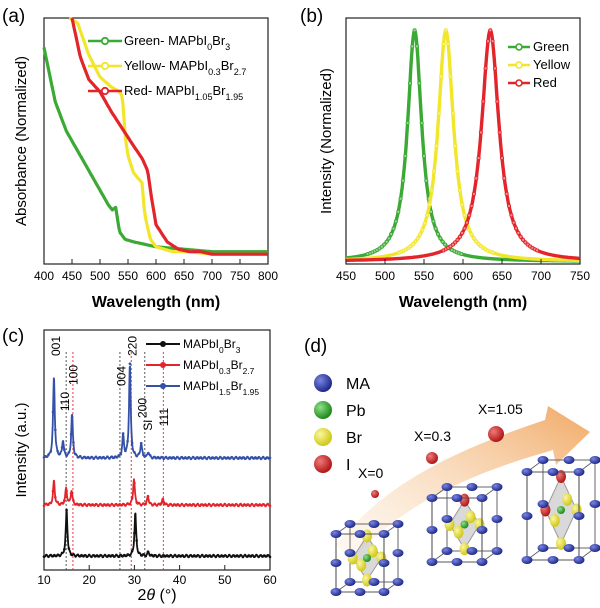  I want to click on xlabel-b: Wavelength (nm), so click(463, 302).